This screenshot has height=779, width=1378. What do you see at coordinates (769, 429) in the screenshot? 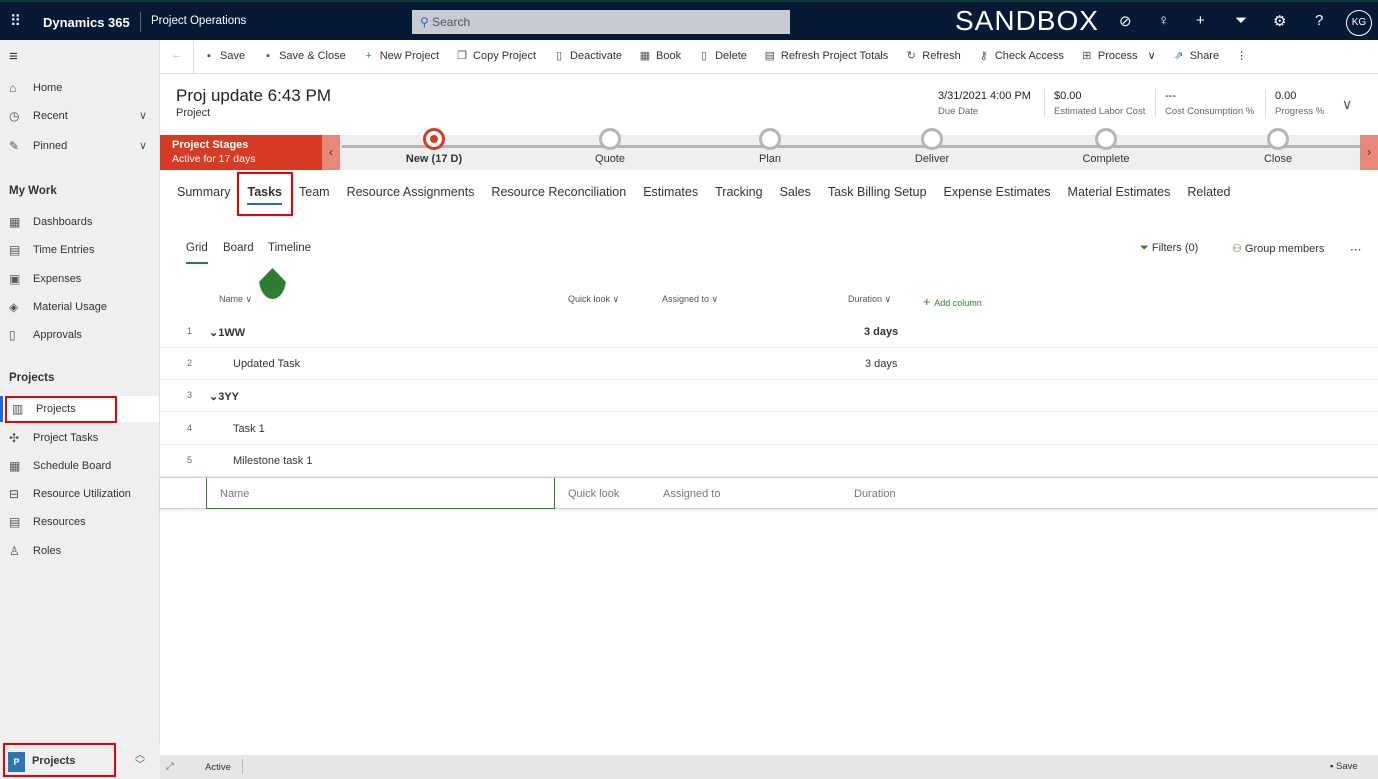
I see `table-row: 4 Task 1` at bounding box center [769, 429].